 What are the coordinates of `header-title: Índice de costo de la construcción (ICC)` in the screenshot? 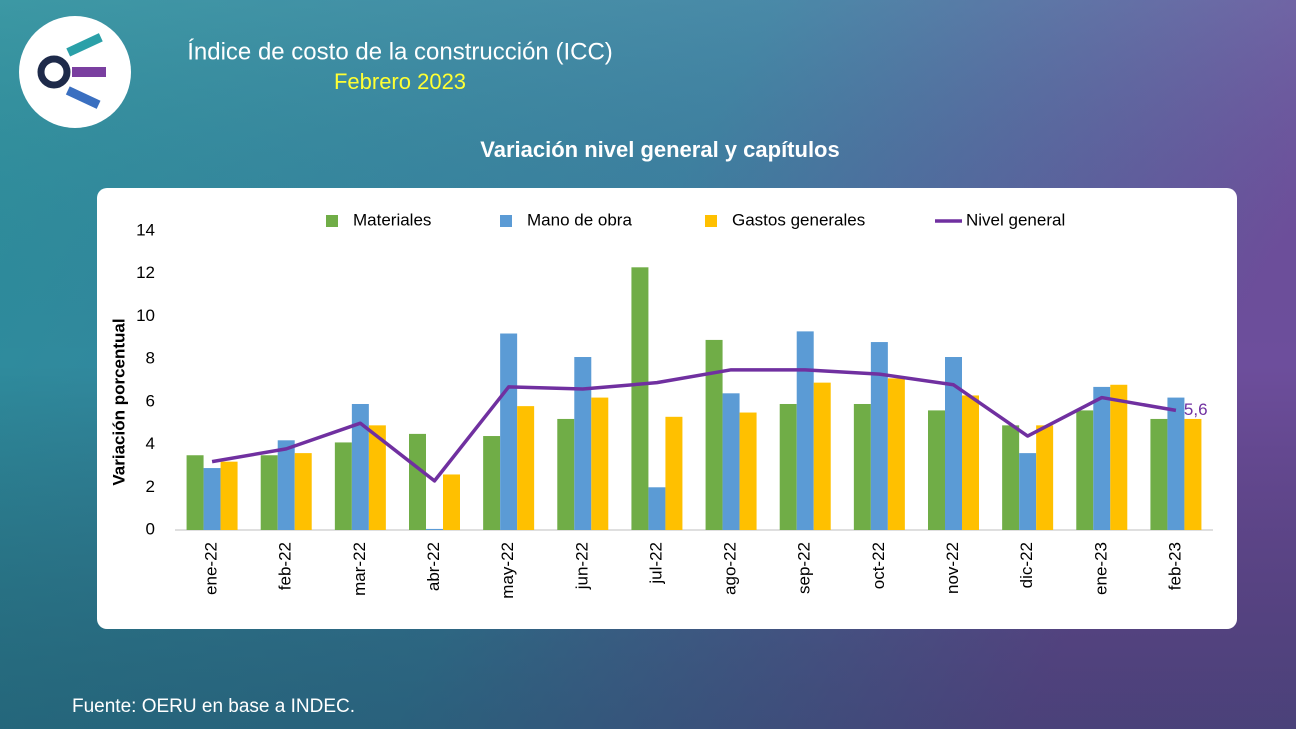 It's located at (400, 51).